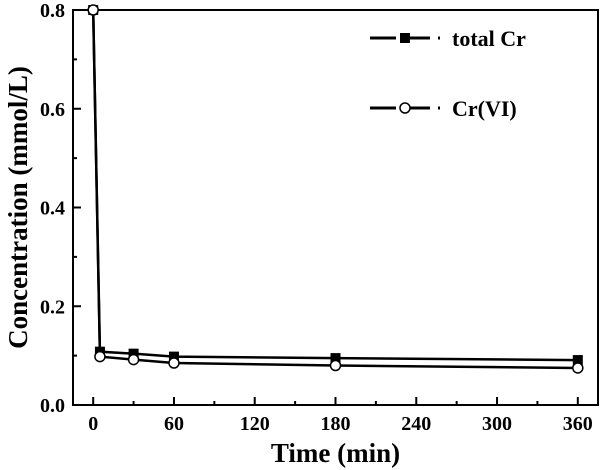 The height and width of the screenshot is (470, 600). Describe the element at coordinates (448, 38) in the screenshot. I see `legend-item: total Cr` at that location.